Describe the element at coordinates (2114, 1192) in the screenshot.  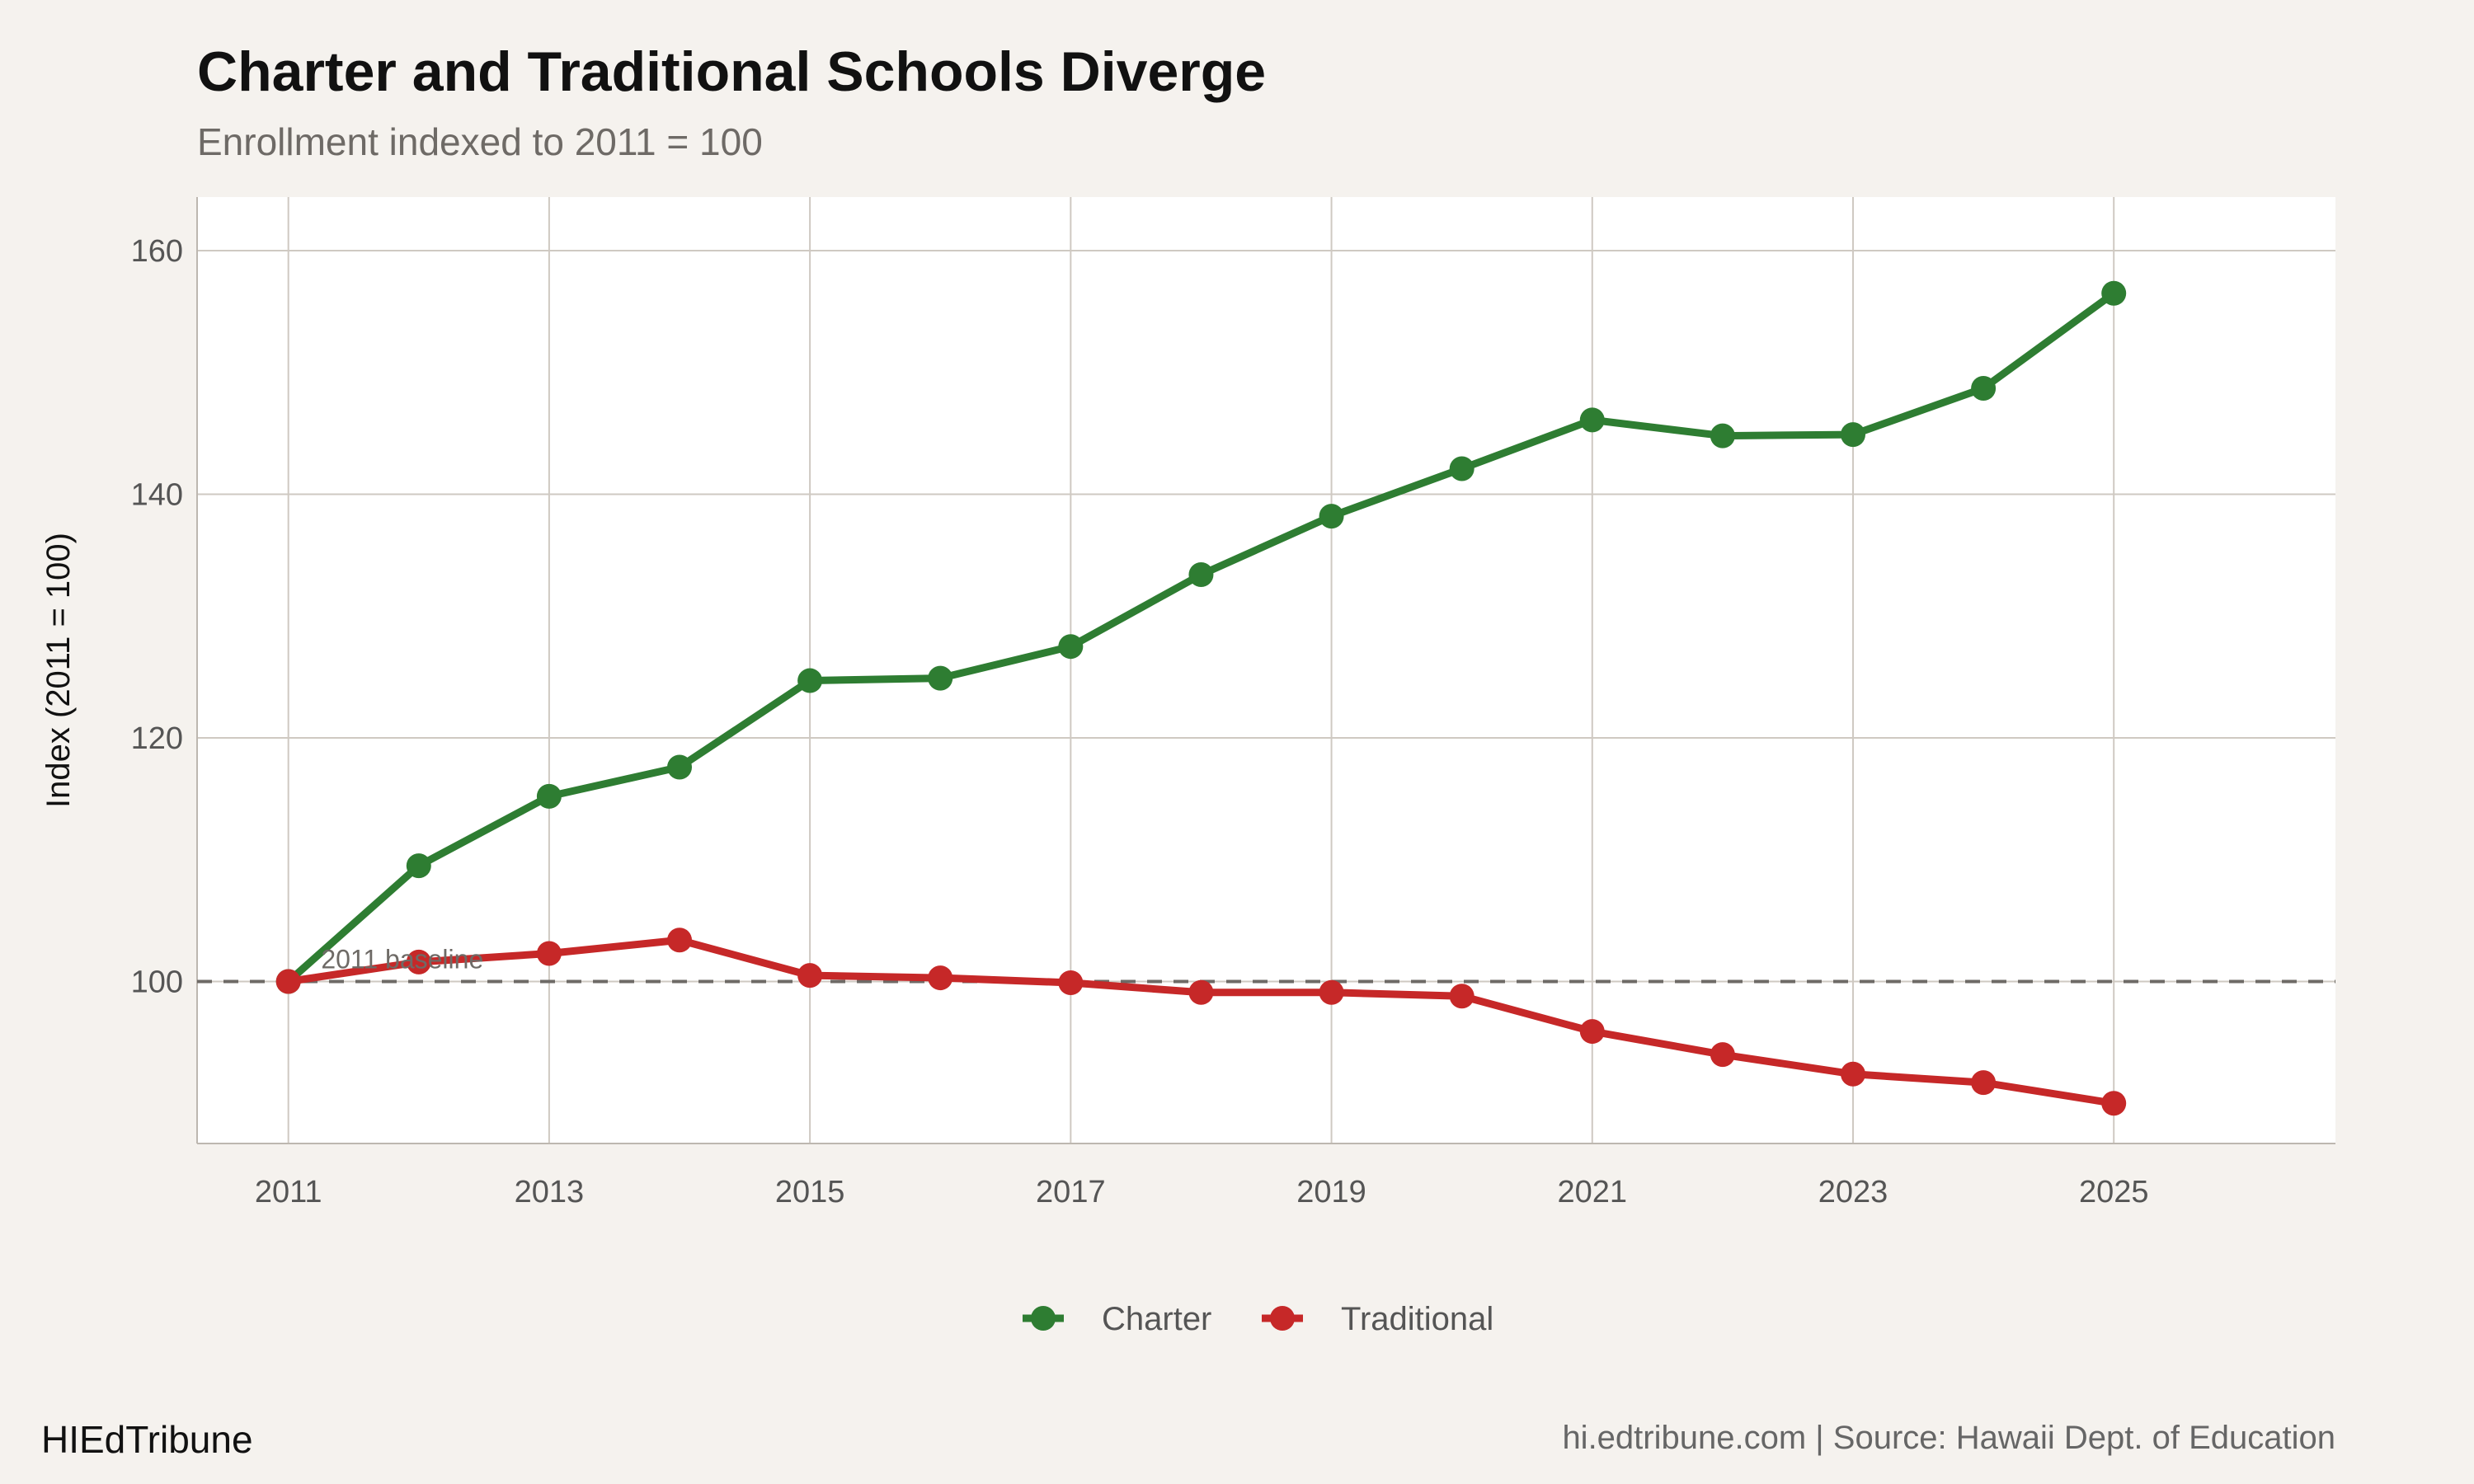
I see `x-tick-label: 2025` at that location.